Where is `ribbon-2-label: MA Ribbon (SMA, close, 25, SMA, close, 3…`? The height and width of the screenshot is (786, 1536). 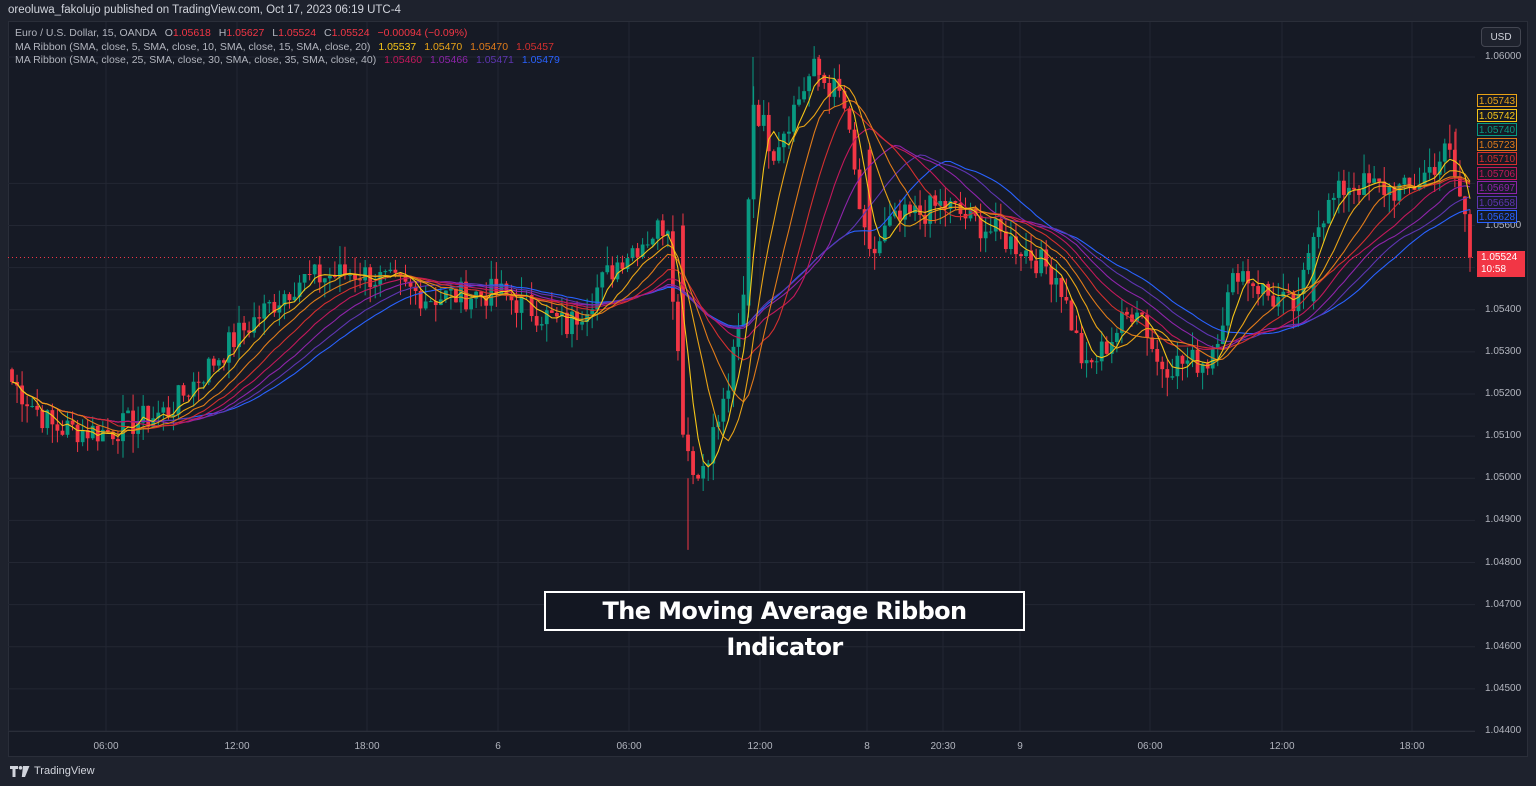
ribbon-2-label: MA Ribbon (SMA, close, 25, SMA, close, 3… is located at coordinates (196, 60).